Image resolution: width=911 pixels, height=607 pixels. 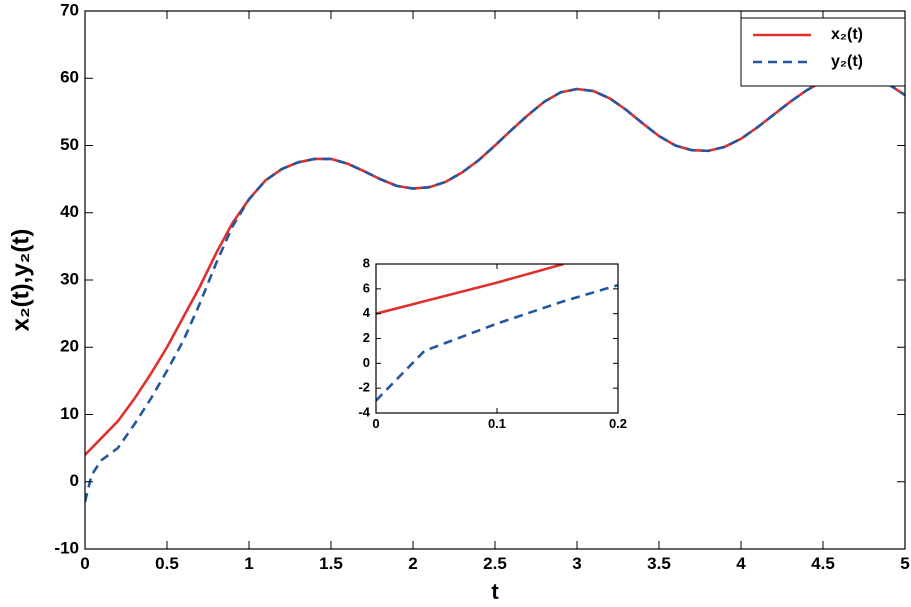 I want to click on y-tick-label: 50, so click(x=69, y=144).